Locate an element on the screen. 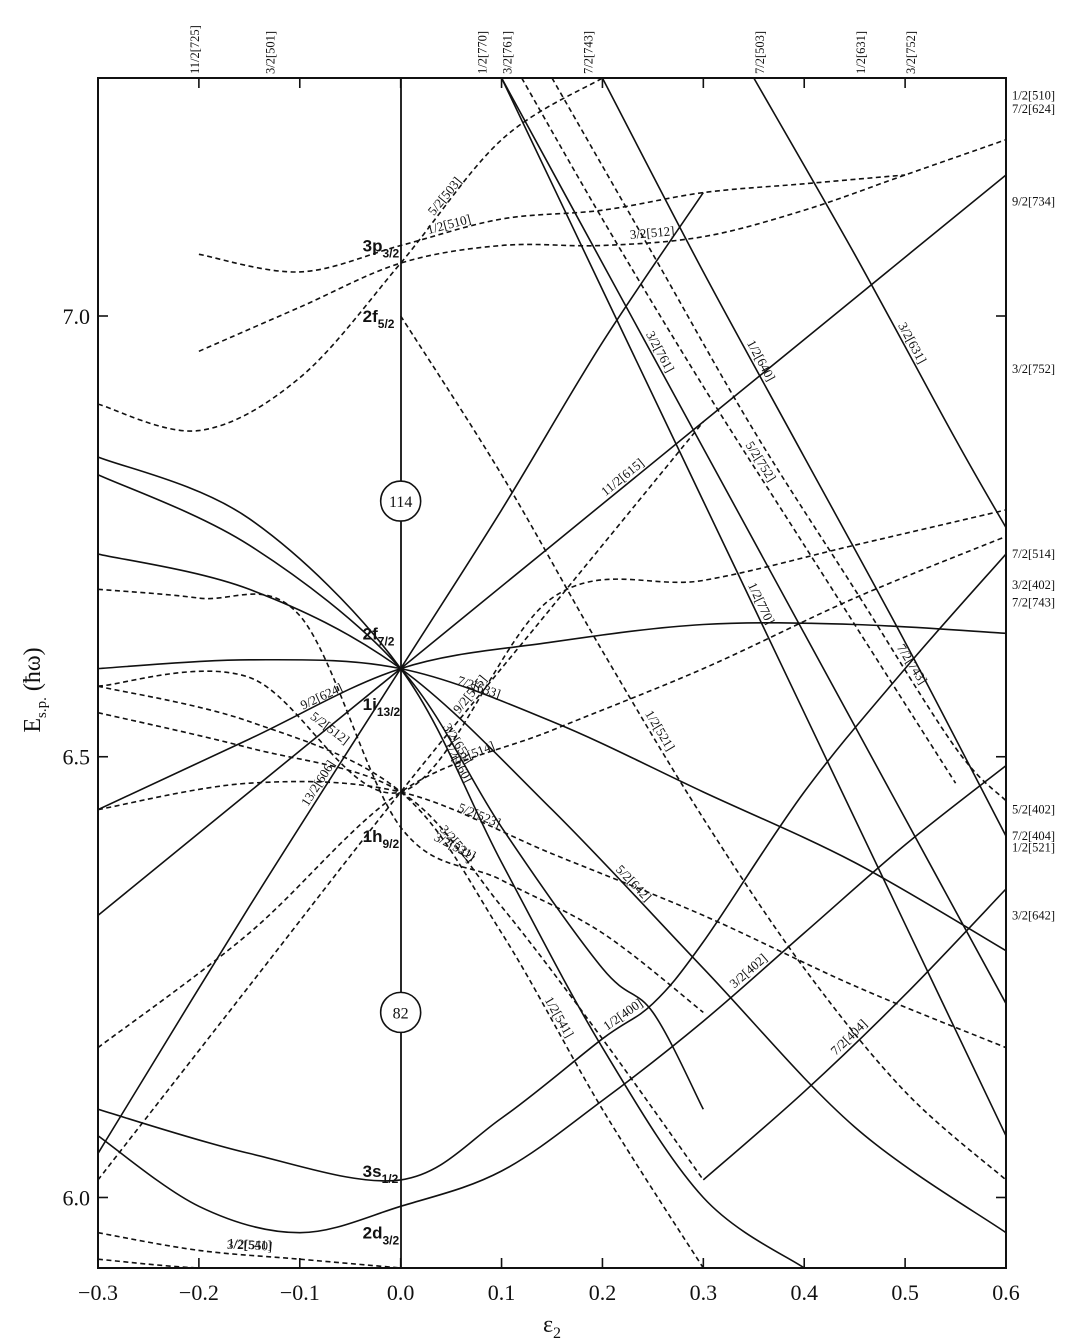  spherical-label-1h9-2: 1h9/2 is located at coordinates (381, 839).